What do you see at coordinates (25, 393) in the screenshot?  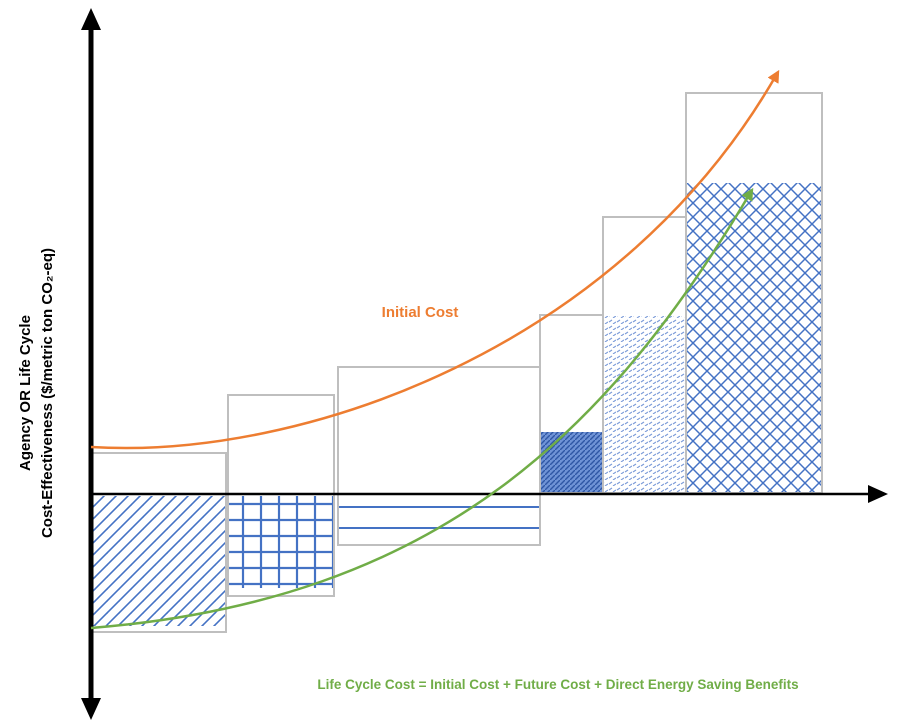 I see `y-axis-label-line-1: Agency OR Life Cycle` at bounding box center [25, 393].